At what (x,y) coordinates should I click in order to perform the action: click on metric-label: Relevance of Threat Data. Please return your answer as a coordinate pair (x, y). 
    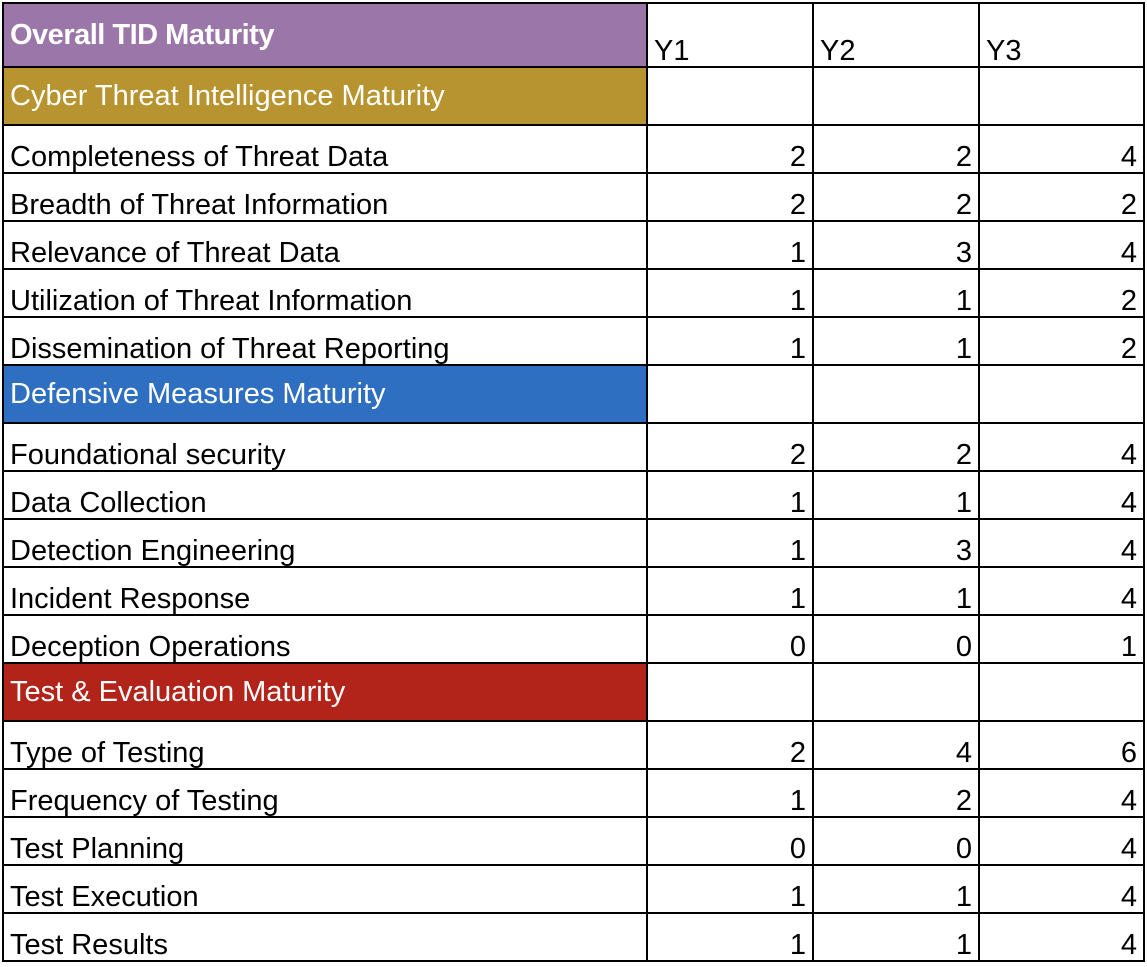
    Looking at the image, I should click on (325, 245).